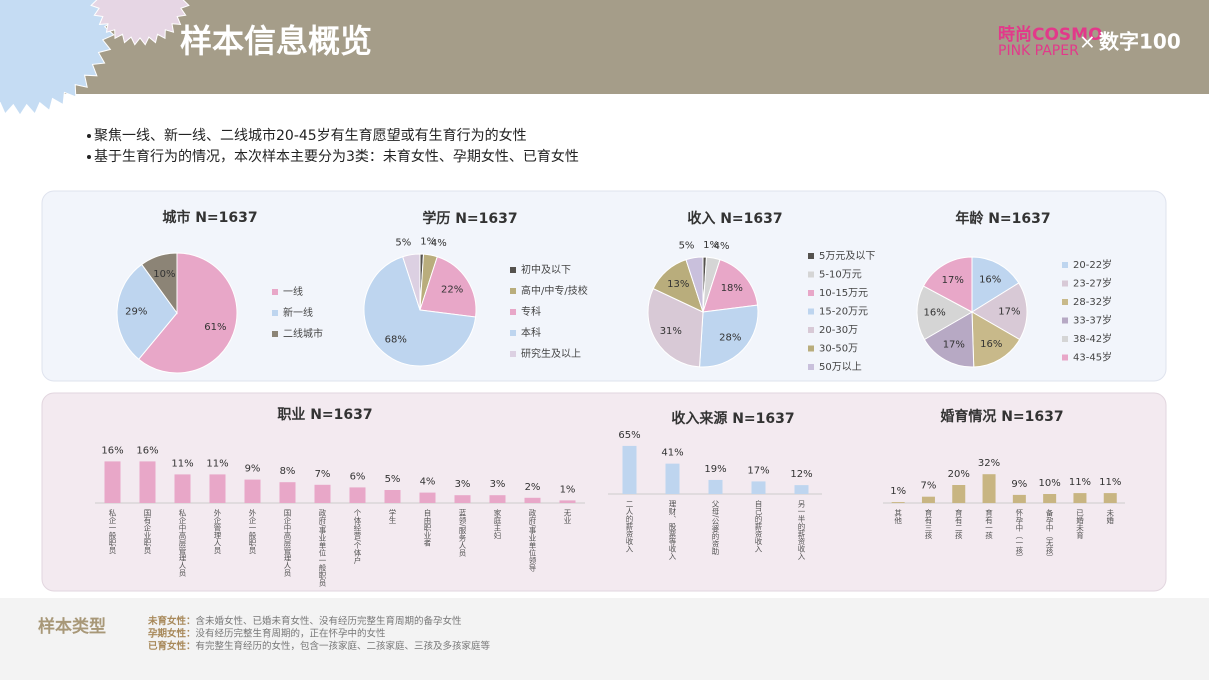 The width and height of the screenshot is (1209, 680). Describe the element at coordinates (253, 469) in the screenshot. I see `data-label: 9%` at that location.